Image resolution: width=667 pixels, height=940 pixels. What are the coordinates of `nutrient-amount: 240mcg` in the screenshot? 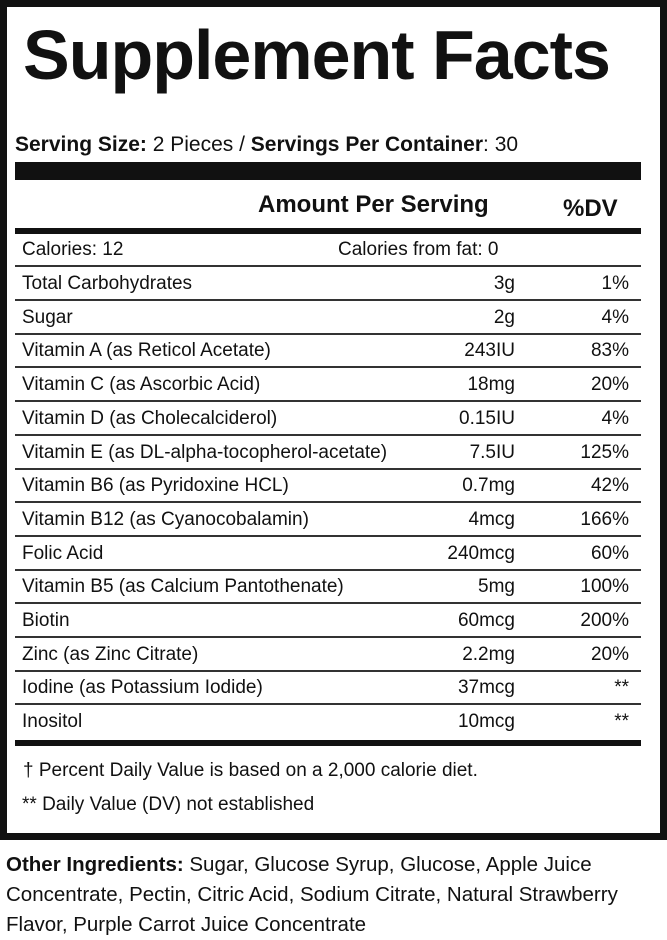 It's located at (481, 553).